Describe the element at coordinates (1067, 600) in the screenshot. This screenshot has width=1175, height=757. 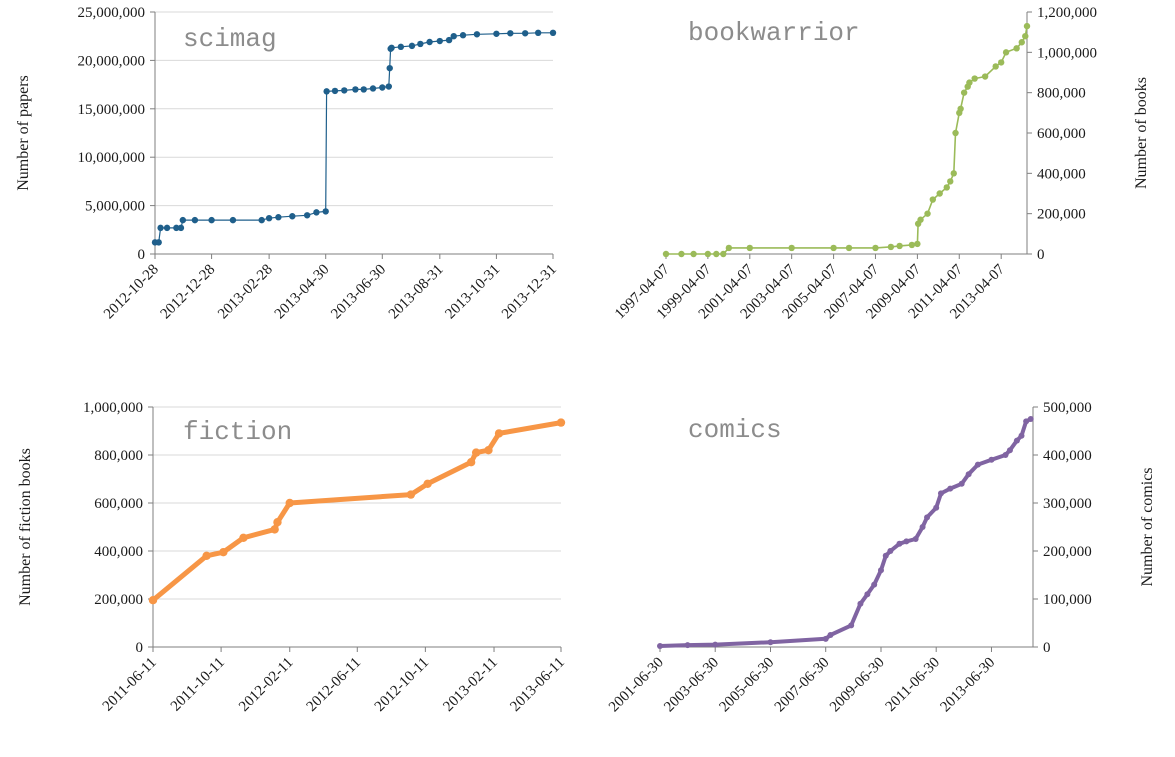
I see `comics-ytick-label: 100,000` at that location.